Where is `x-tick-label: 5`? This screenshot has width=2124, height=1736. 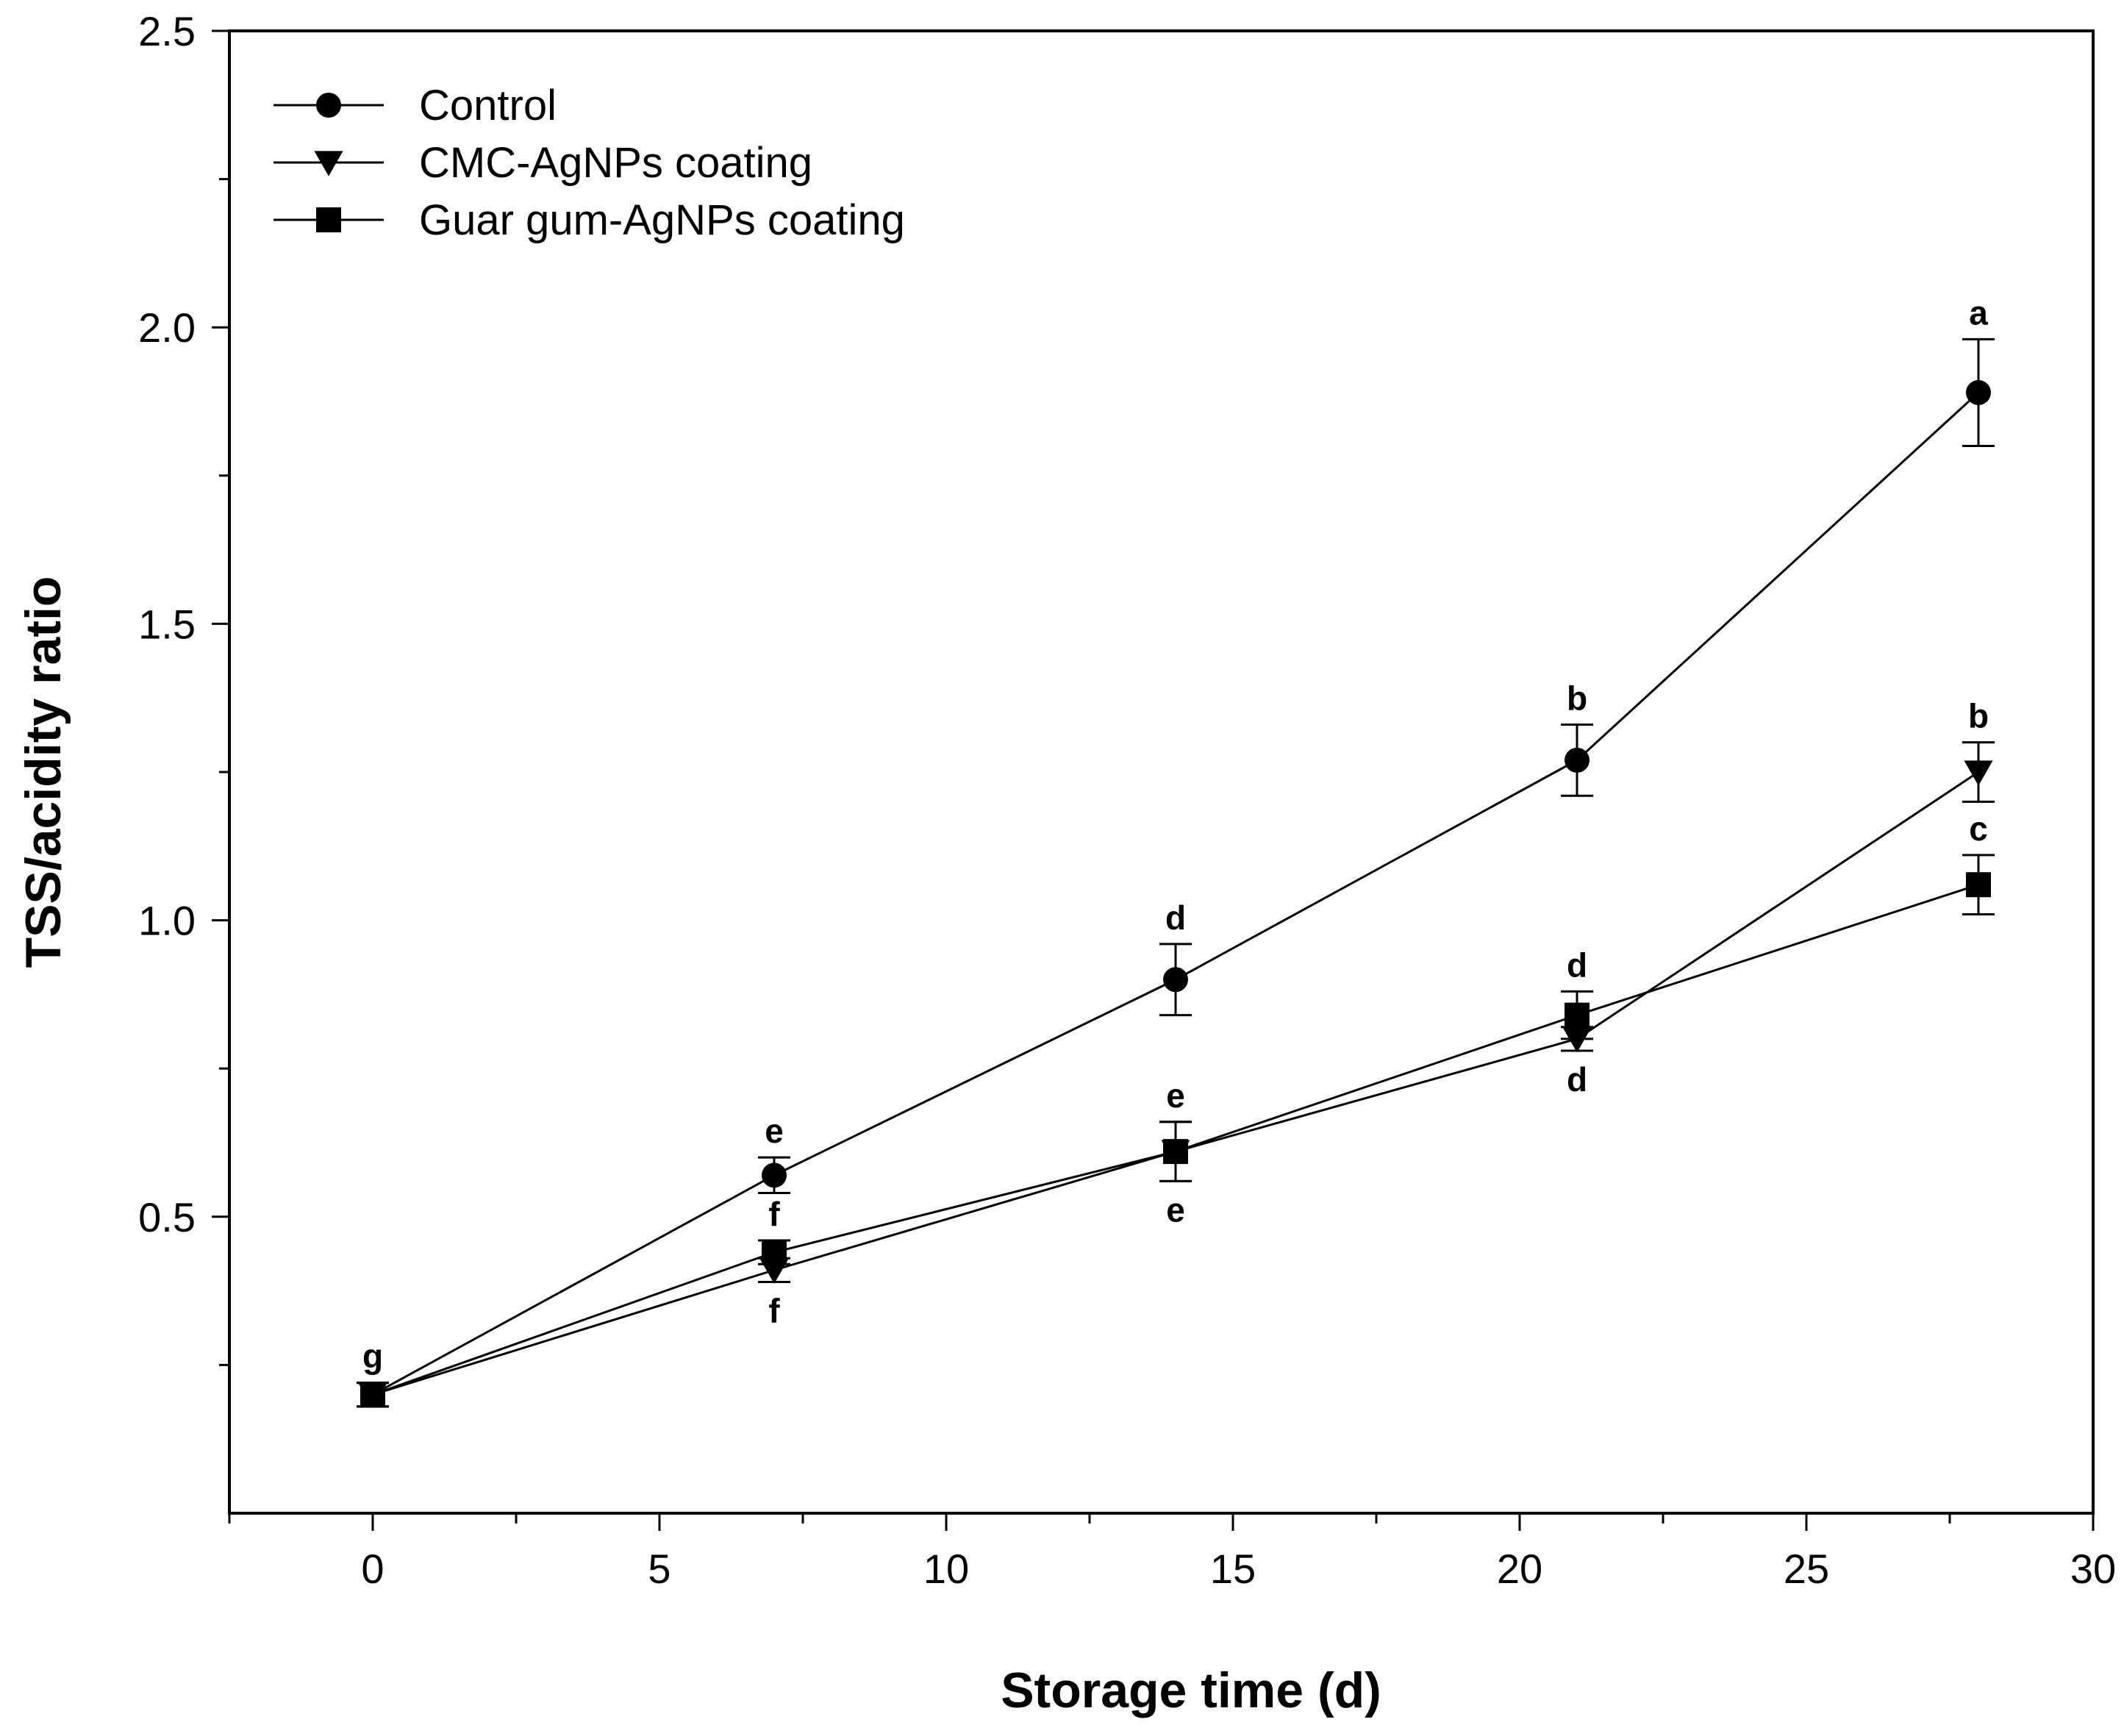 x-tick-label: 5 is located at coordinates (659, 1569).